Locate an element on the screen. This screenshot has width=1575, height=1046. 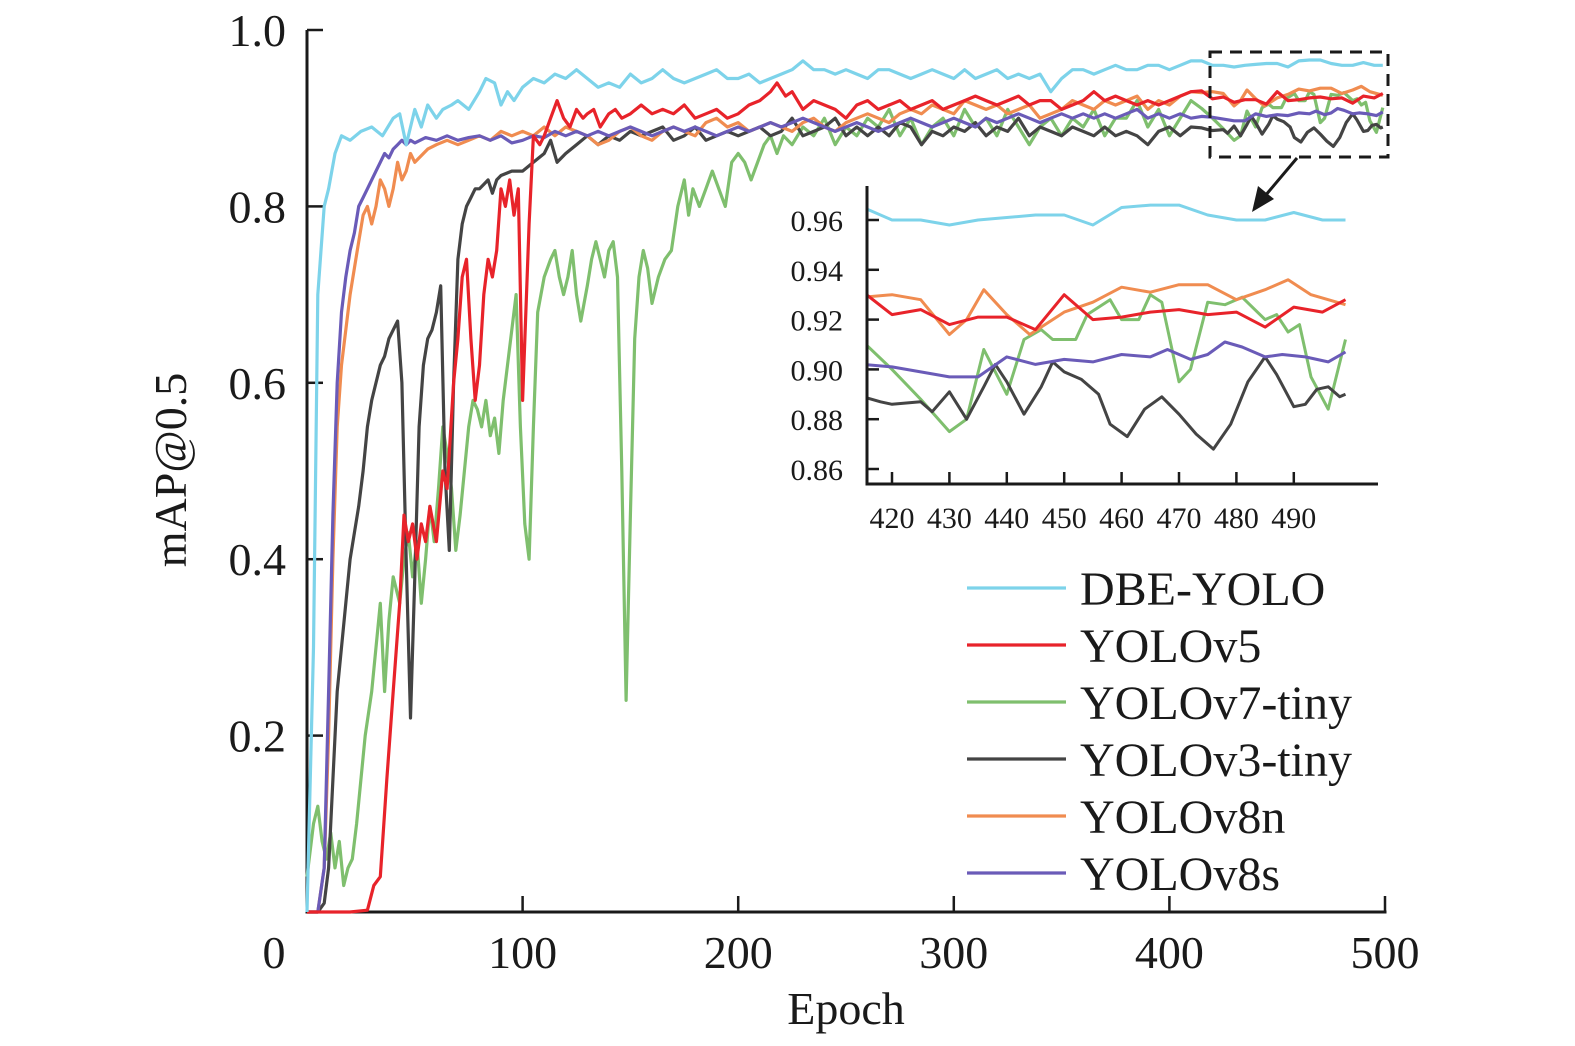
inset-y-tick-label-0.9: 0.90 is located at coordinates (817, 370).